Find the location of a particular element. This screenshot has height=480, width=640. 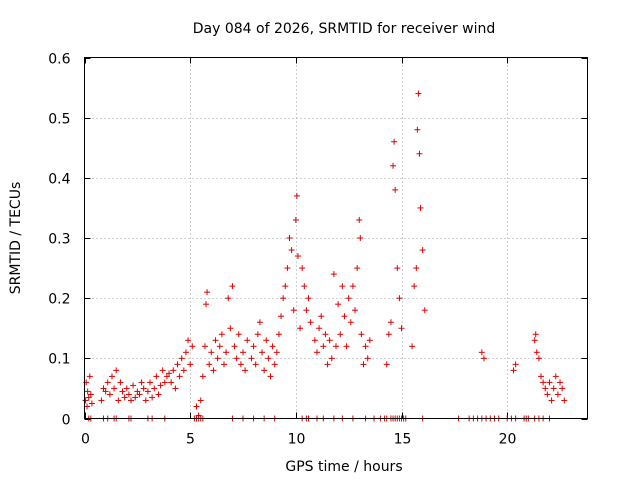

y-tick-label: 0.4 is located at coordinates (59, 180).